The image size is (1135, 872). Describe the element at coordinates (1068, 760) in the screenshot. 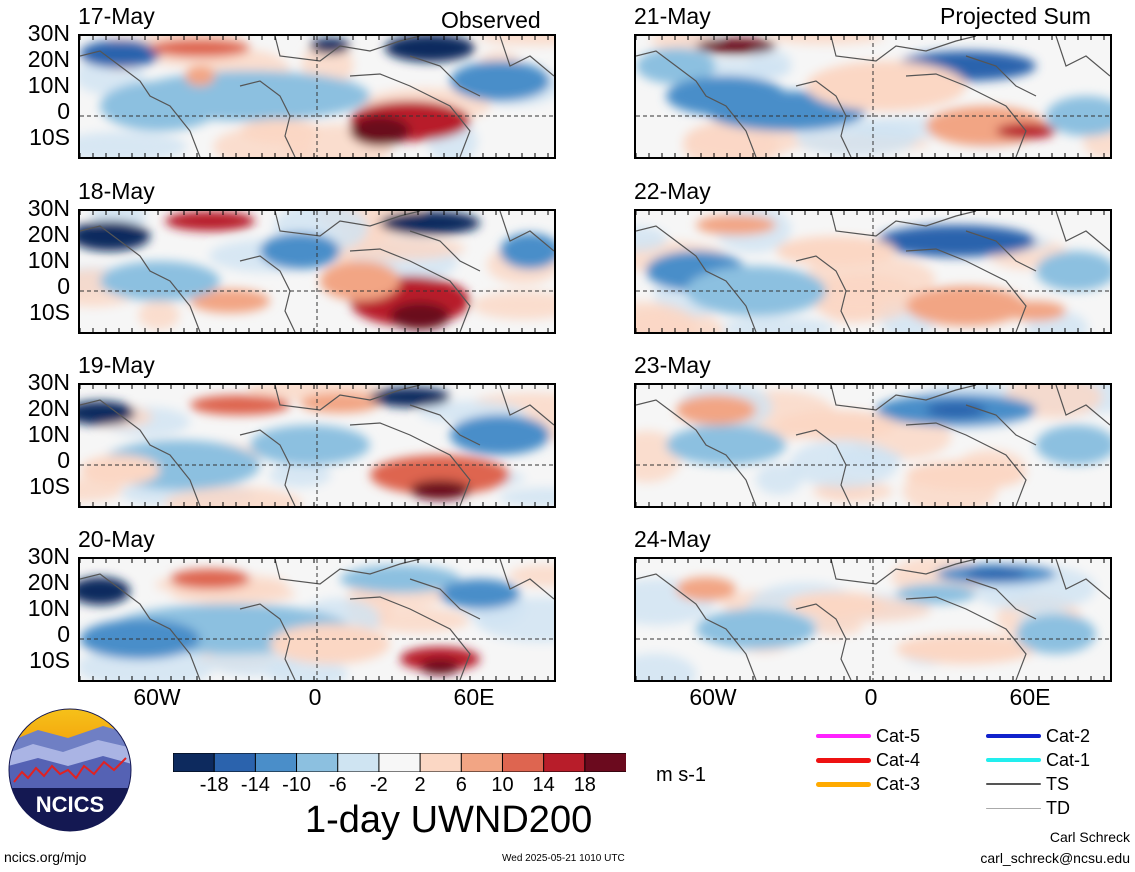

I see `legend-label-cat-1: Cat-1` at that location.